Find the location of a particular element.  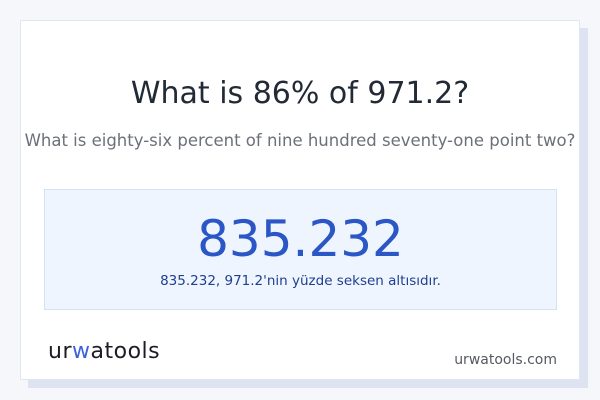

page-title: What is 86% of 971.2? is located at coordinates (300, 93).